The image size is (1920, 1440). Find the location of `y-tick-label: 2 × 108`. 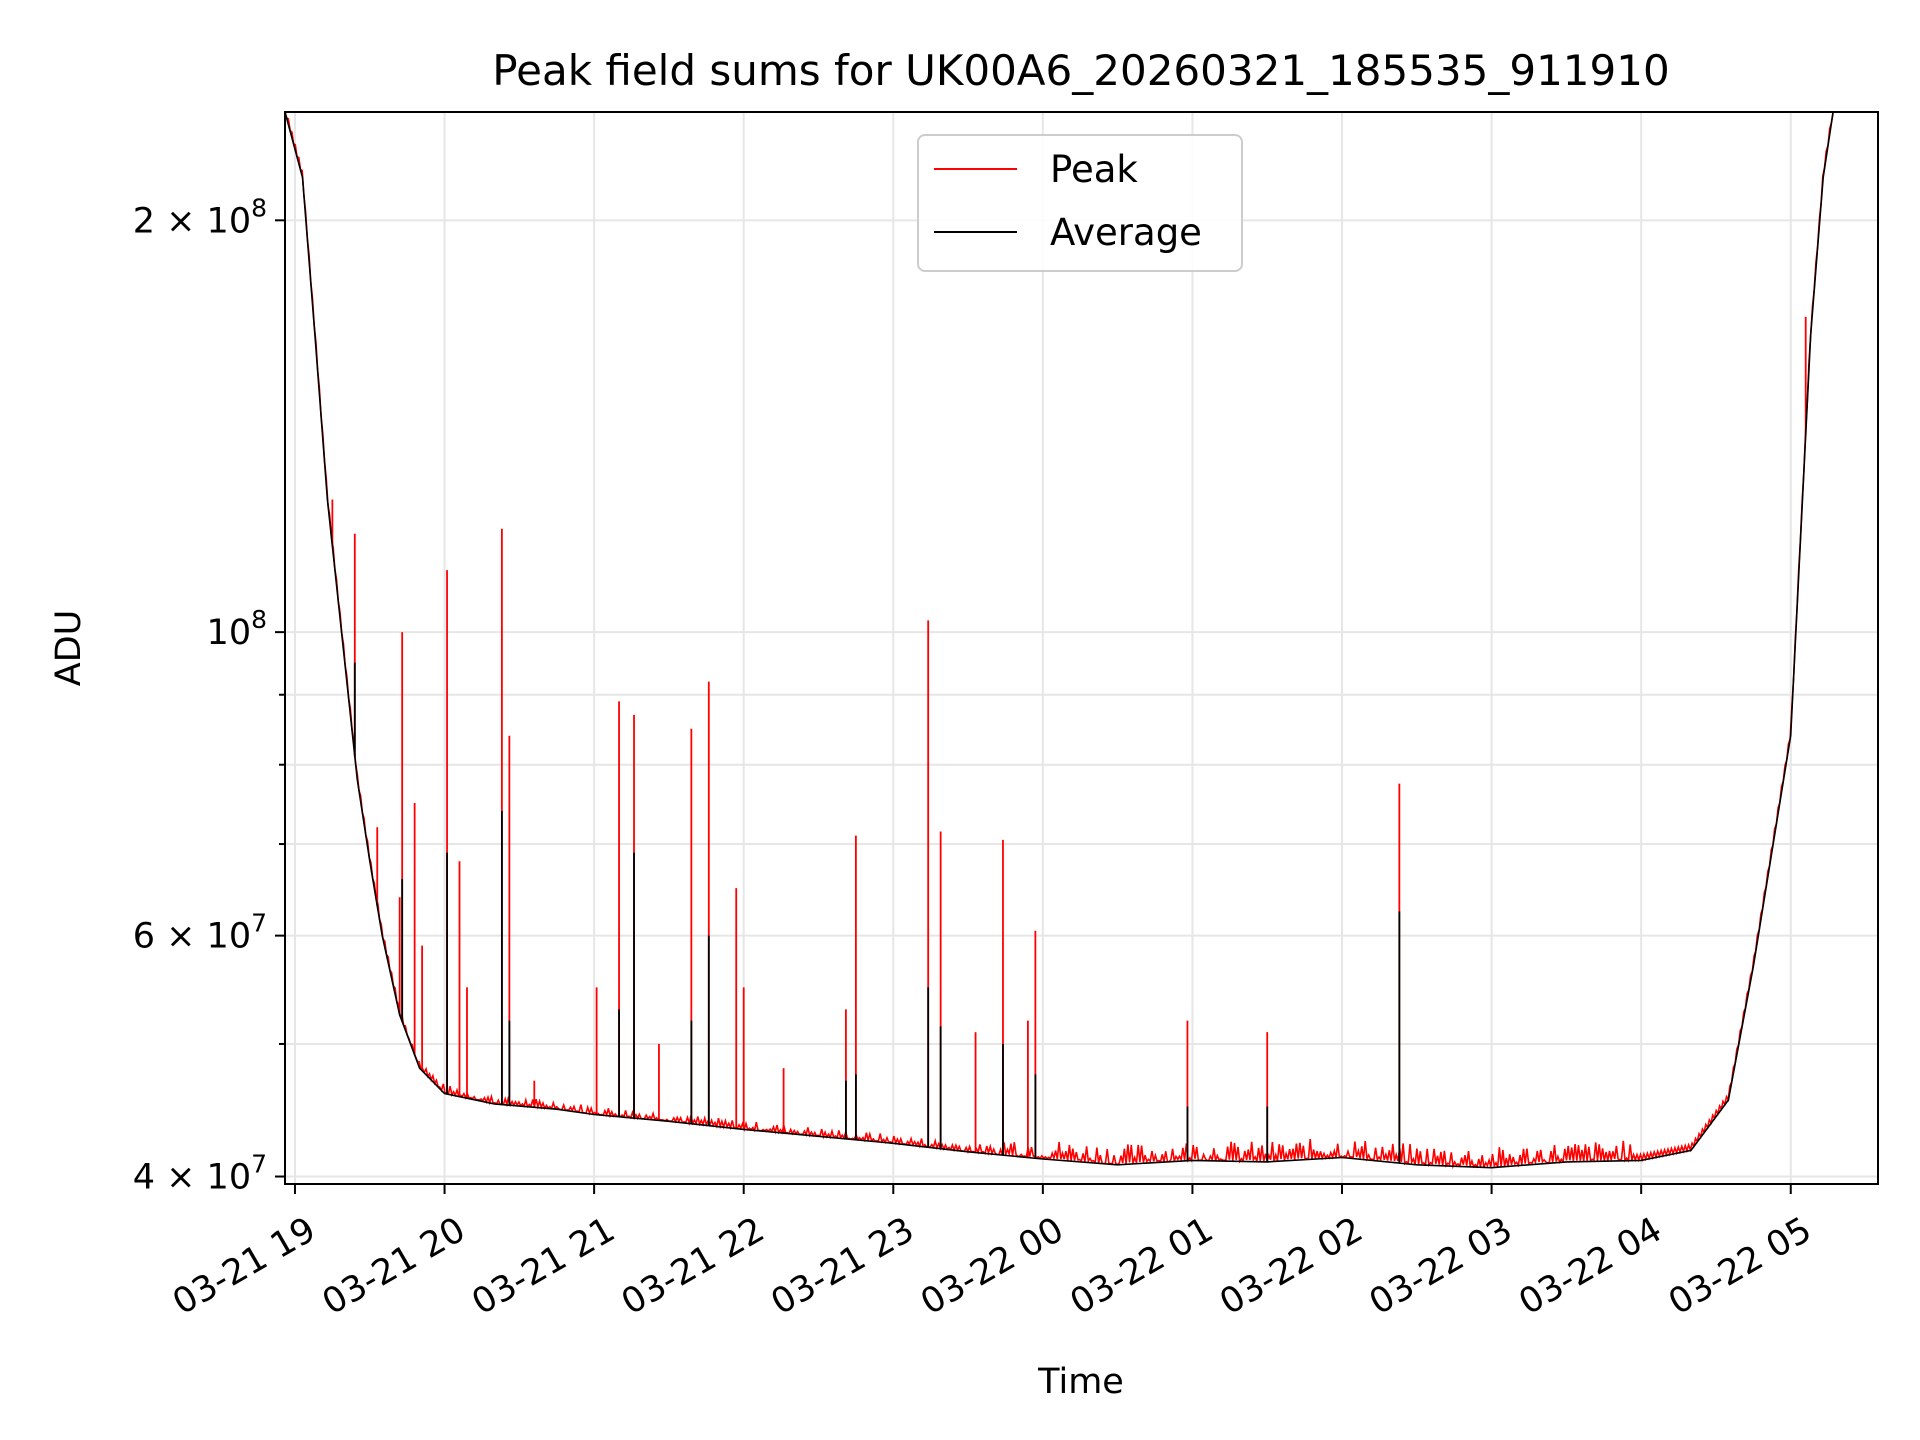

y-tick-label: 2 × 108 is located at coordinates (200, 217).